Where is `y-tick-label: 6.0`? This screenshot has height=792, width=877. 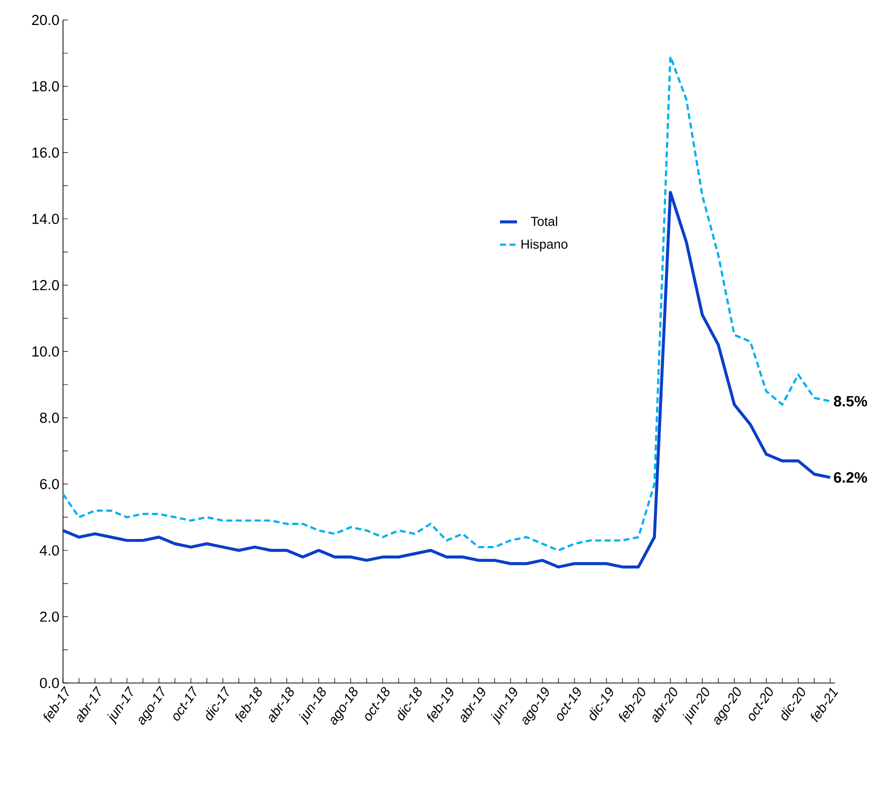 y-tick-label: 6.0 is located at coordinates (49, 484).